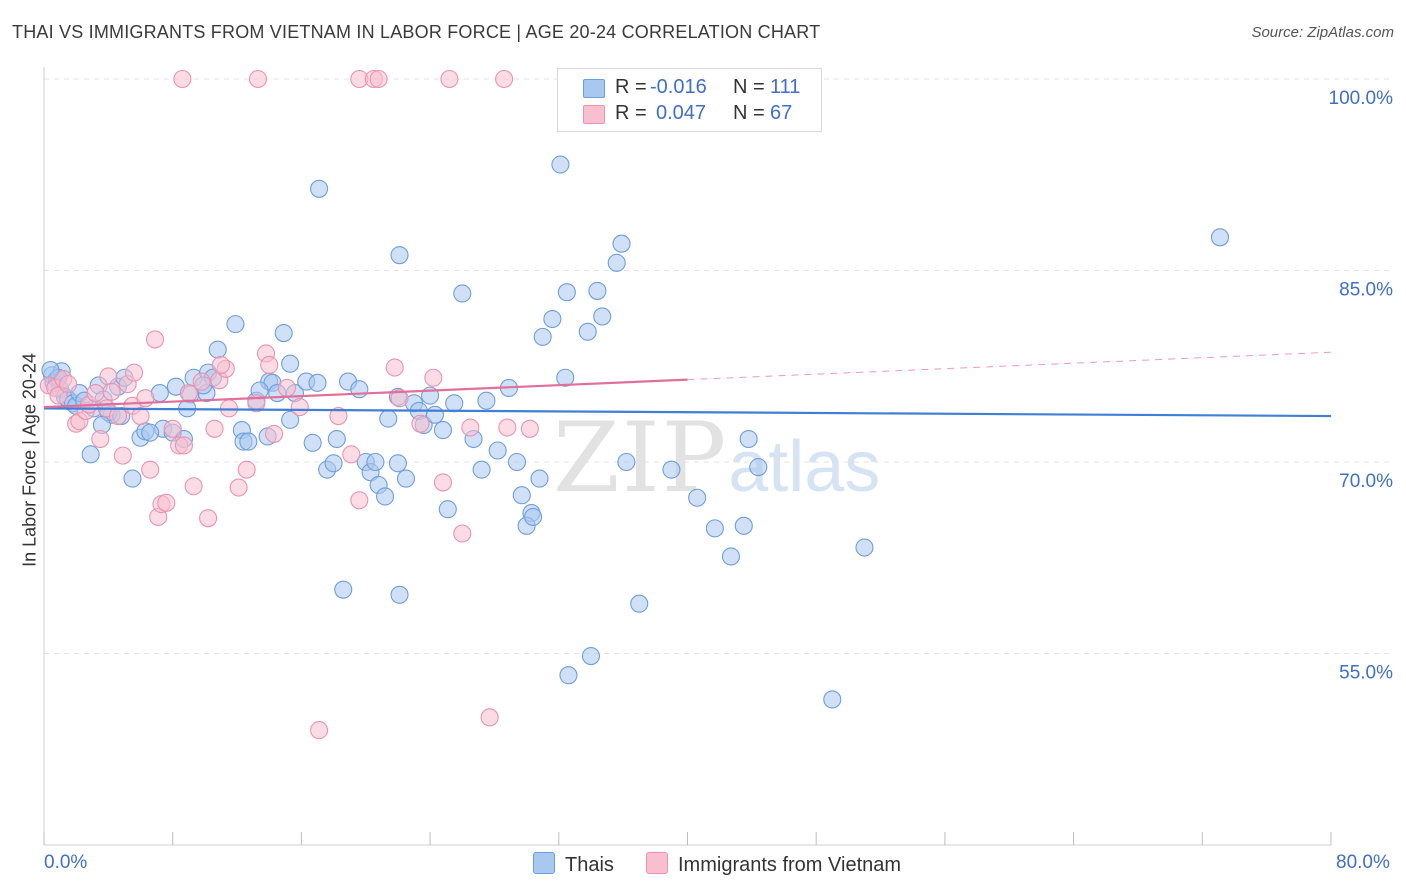 The height and width of the screenshot is (892, 1406). I want to click on vietnam-swatch, so click(594, 114).